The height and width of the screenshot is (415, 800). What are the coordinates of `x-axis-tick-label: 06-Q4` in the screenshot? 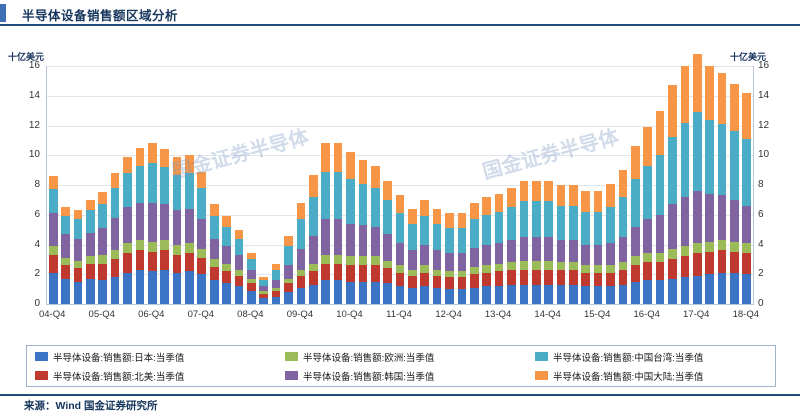 It's located at (151, 314).